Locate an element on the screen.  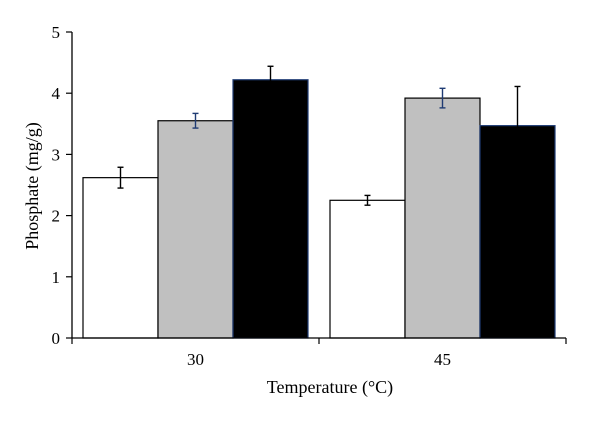
x-tick-label: 45 is located at coordinates (442, 359).